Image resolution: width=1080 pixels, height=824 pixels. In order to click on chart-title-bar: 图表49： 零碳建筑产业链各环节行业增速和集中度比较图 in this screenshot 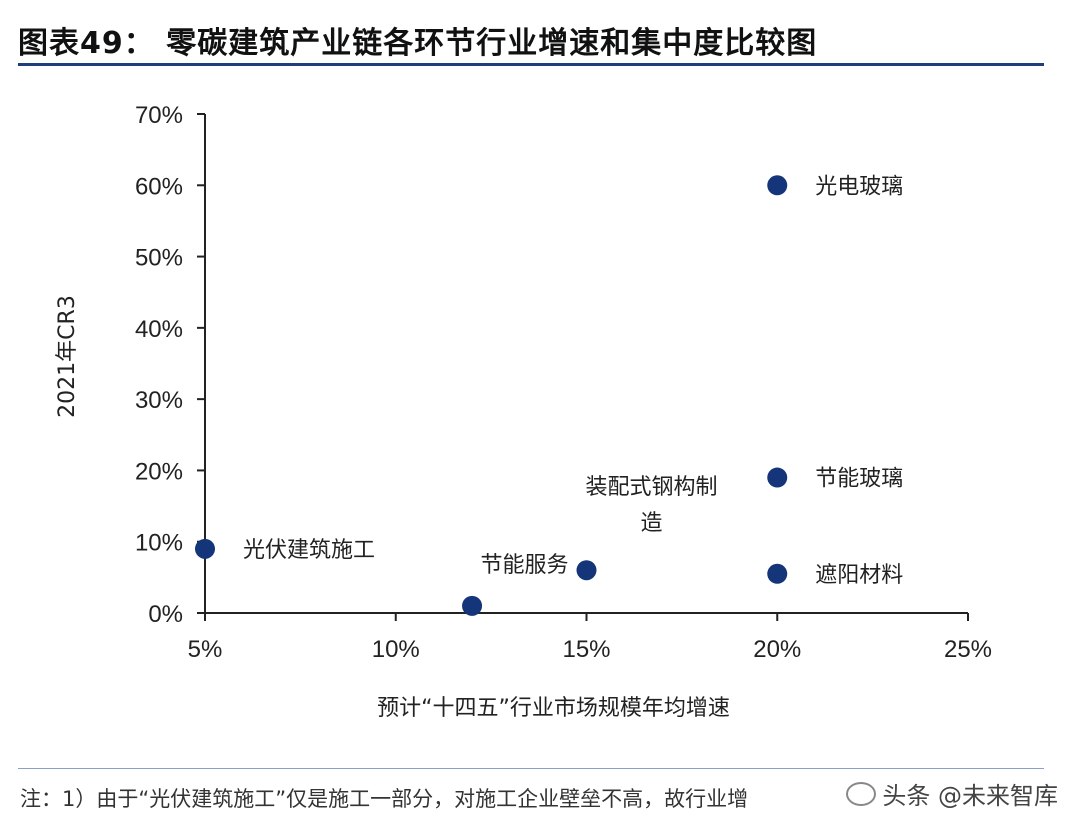, I will do `click(533, 40)`.